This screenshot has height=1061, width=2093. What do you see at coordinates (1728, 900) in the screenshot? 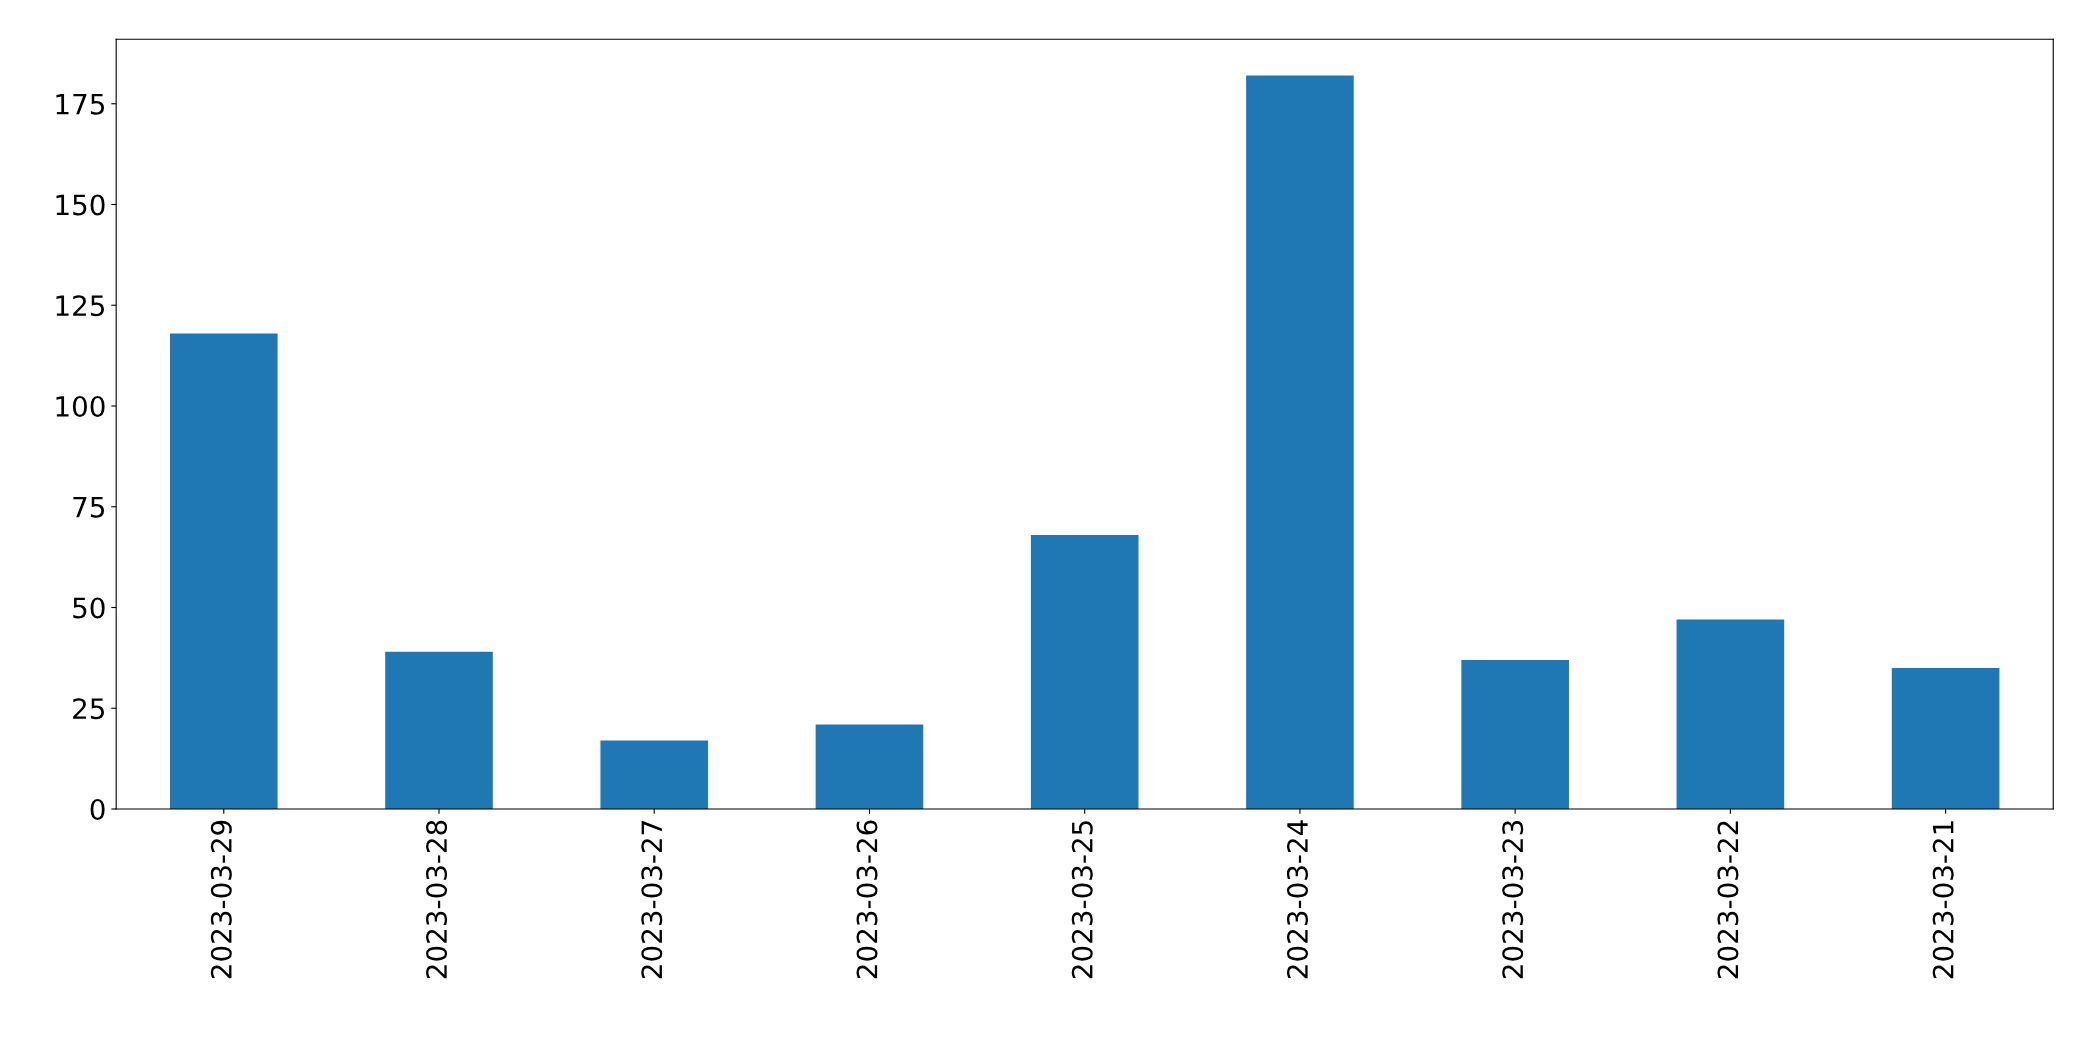
I see `x-tick-label: 2023-03-22` at bounding box center [1728, 900].